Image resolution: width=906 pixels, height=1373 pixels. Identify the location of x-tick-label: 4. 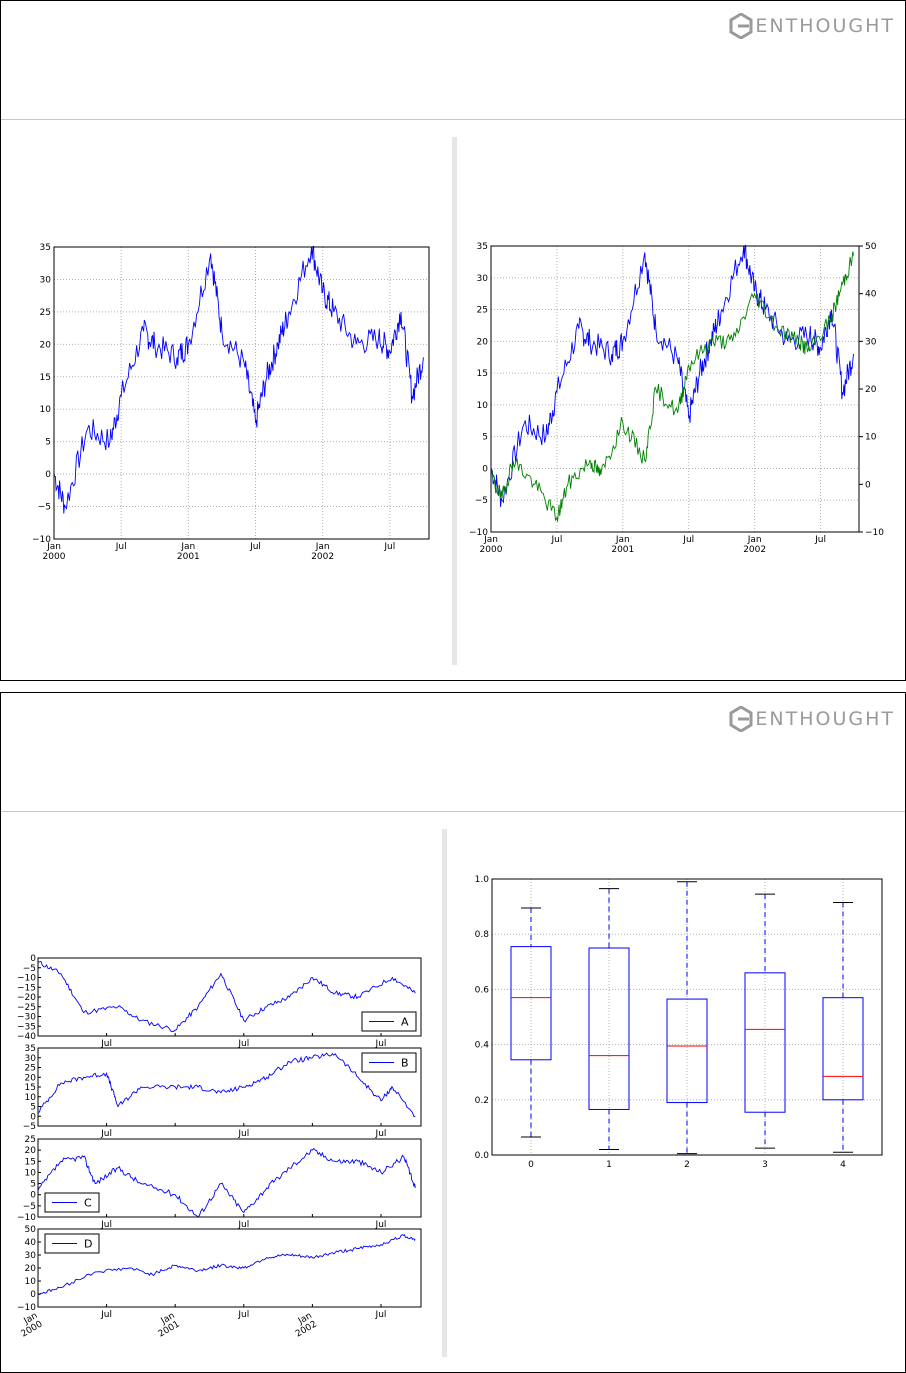
(843, 1165).